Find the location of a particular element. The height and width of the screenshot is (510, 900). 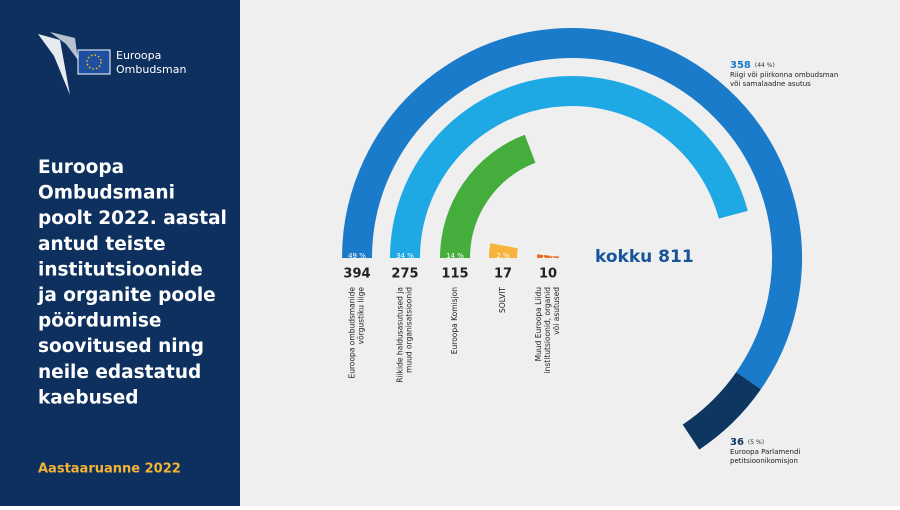

value-label: 275 is located at coordinates (404, 274).